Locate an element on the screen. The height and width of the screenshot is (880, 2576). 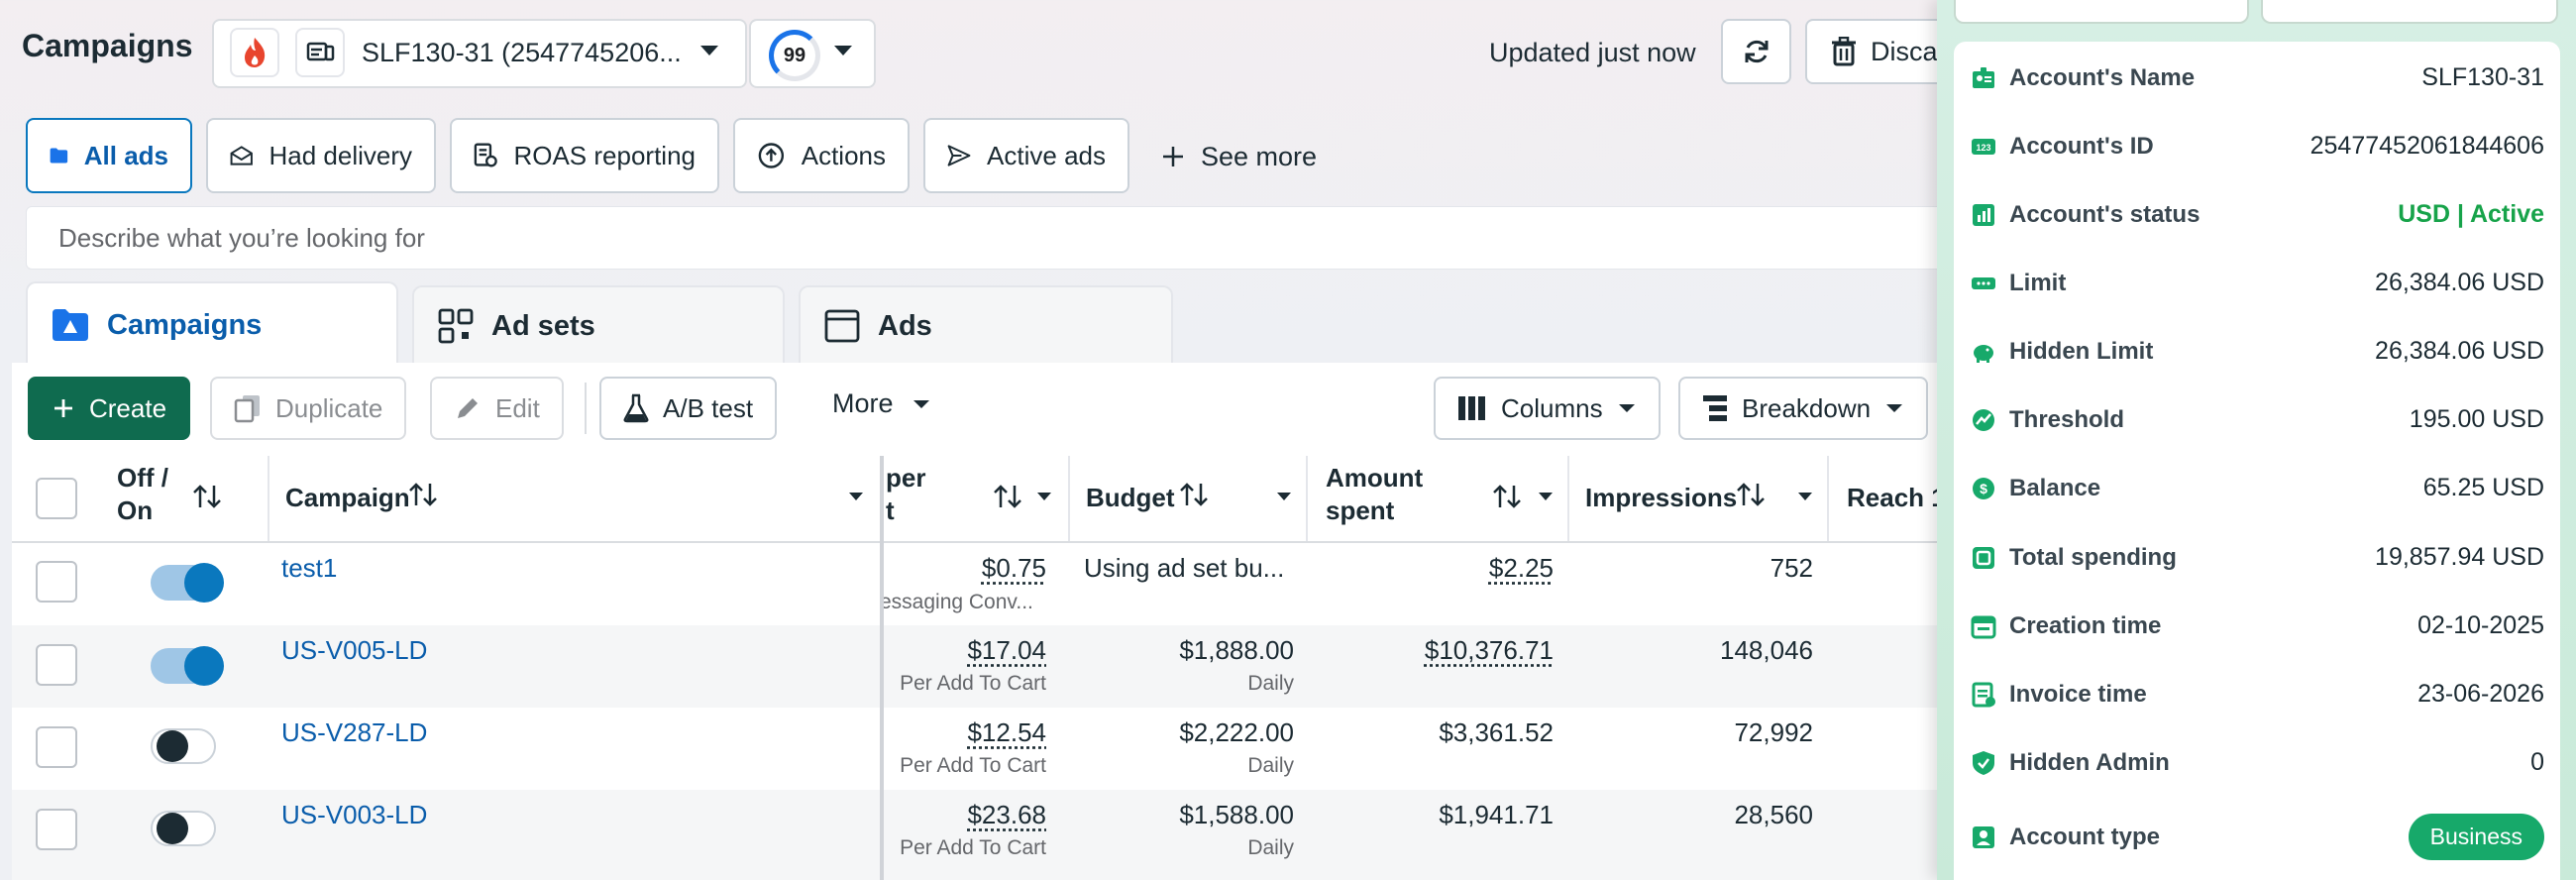
filter-label: Had delivery is located at coordinates (340, 156).